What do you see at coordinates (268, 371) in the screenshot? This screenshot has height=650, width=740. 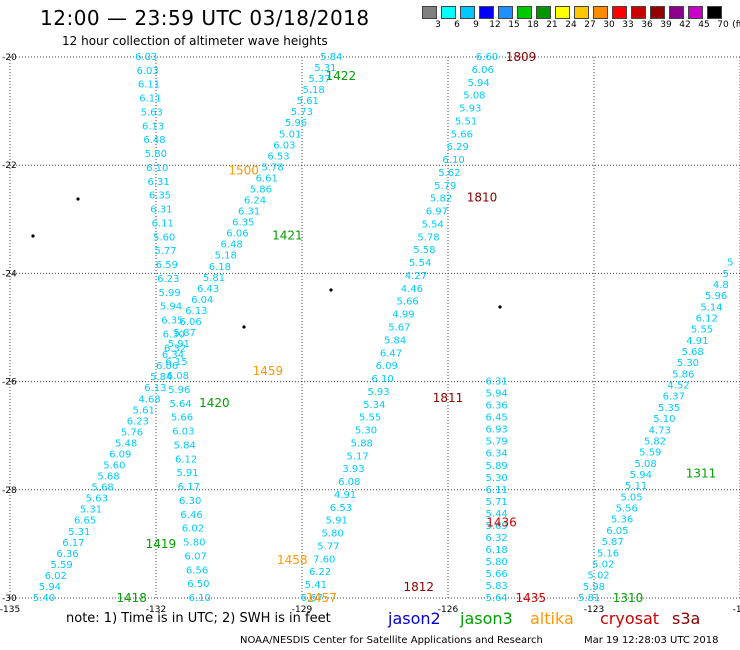 I see `pass-time-label: 1459` at bounding box center [268, 371].